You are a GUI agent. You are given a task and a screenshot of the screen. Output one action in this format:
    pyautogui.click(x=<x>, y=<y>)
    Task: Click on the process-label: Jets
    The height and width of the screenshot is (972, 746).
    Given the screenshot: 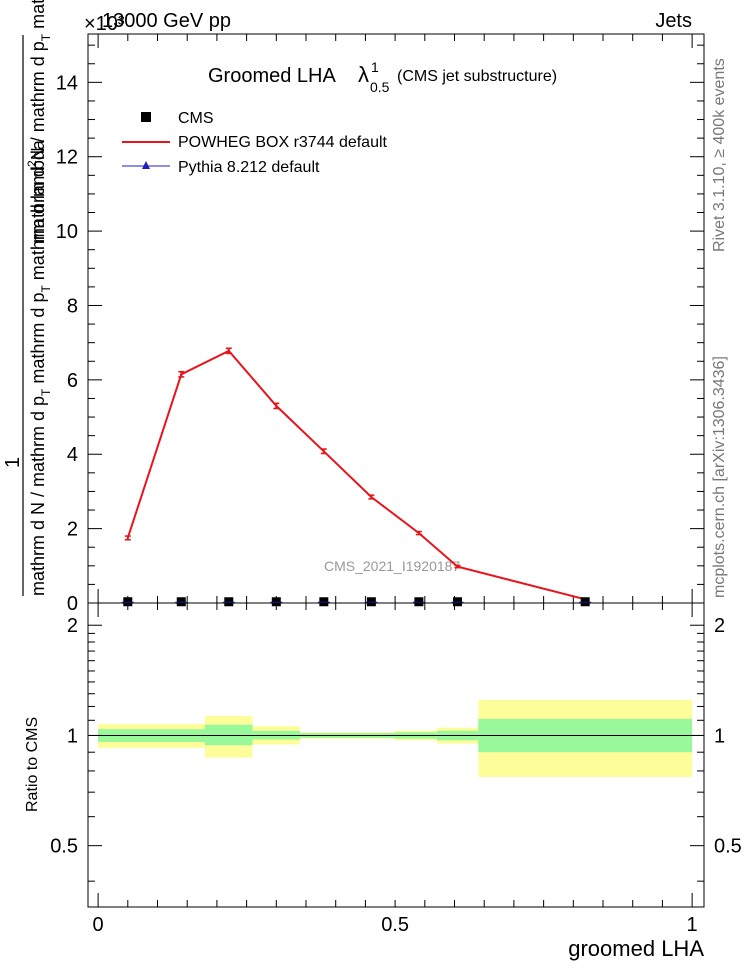 What is the action you would take?
    pyautogui.click(x=673, y=21)
    